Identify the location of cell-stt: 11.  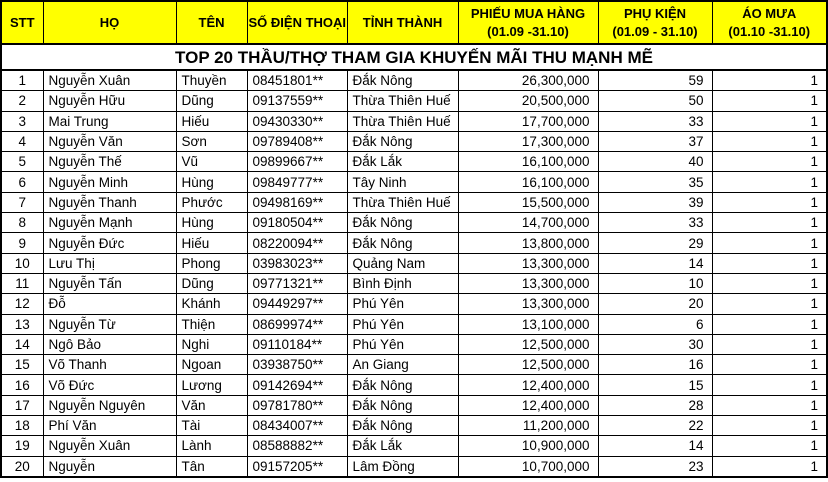
(22, 283).